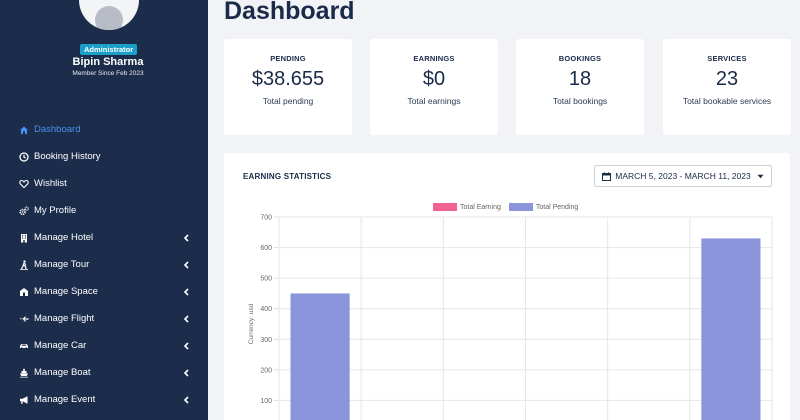 Image resolution: width=800 pixels, height=420 pixels. I want to click on stat-title: PENDING, so click(288, 58).